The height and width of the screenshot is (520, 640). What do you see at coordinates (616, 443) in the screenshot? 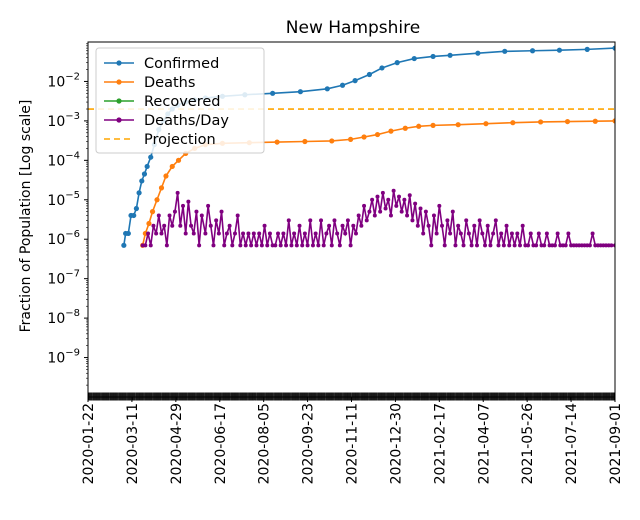
I see `x-tick-label: 2021-09-01` at bounding box center [616, 443].